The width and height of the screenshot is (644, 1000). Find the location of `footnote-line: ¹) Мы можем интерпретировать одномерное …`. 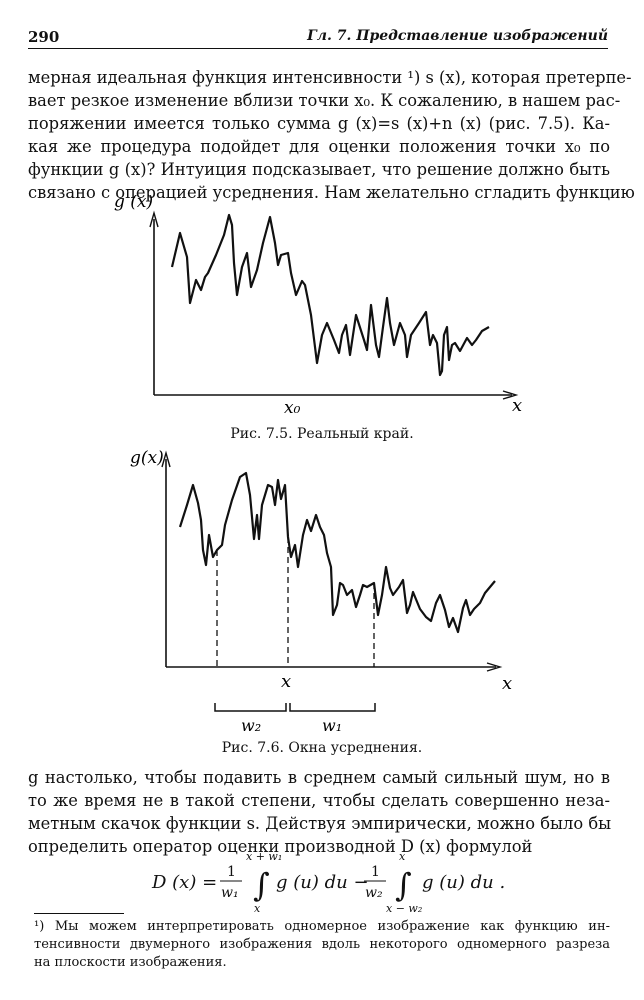

footnote-line: ¹) Мы можем интерпретировать одномерное … is located at coordinates (322, 926).